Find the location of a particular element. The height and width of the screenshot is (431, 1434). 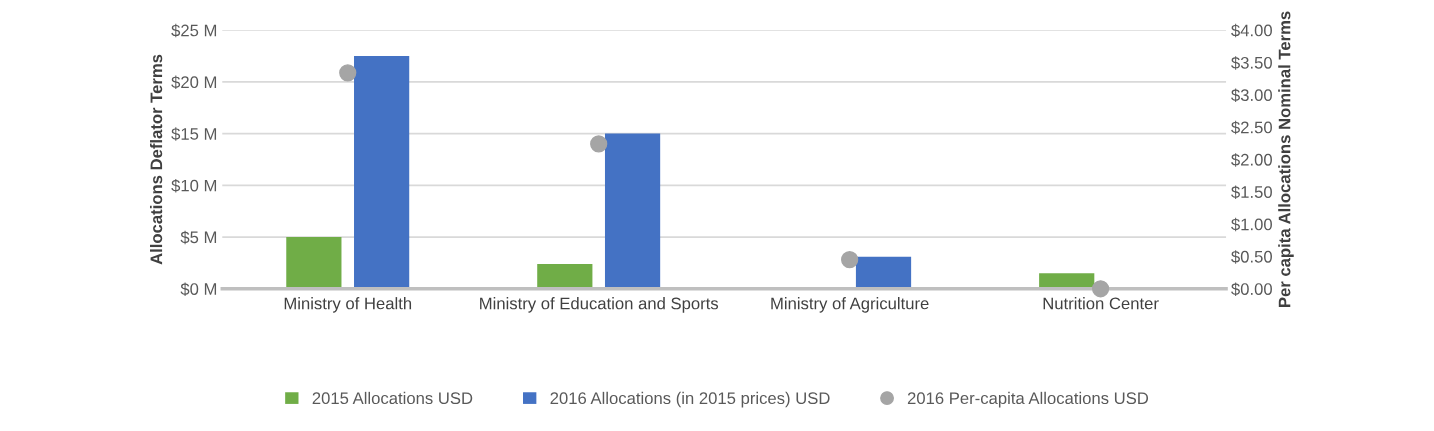

y-tick-label: $10 M is located at coordinates (194, 186).